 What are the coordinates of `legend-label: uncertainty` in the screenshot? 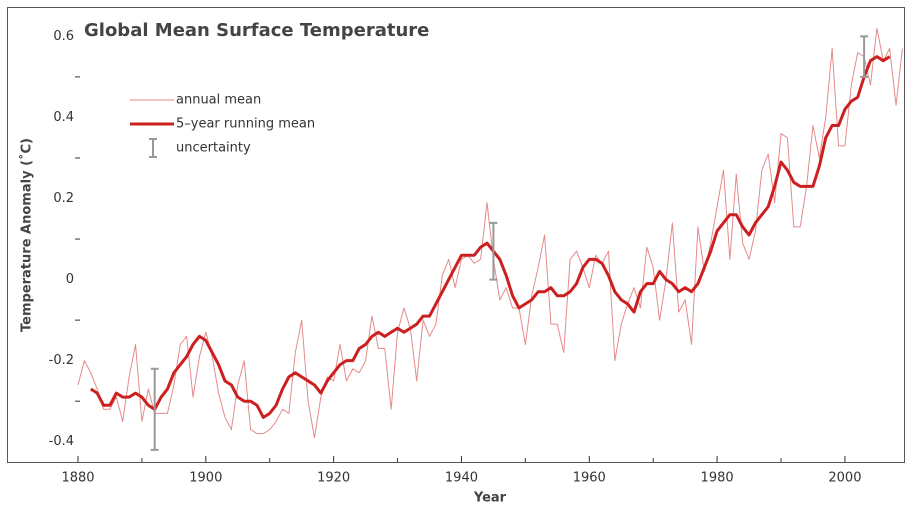 It's located at (213, 148).